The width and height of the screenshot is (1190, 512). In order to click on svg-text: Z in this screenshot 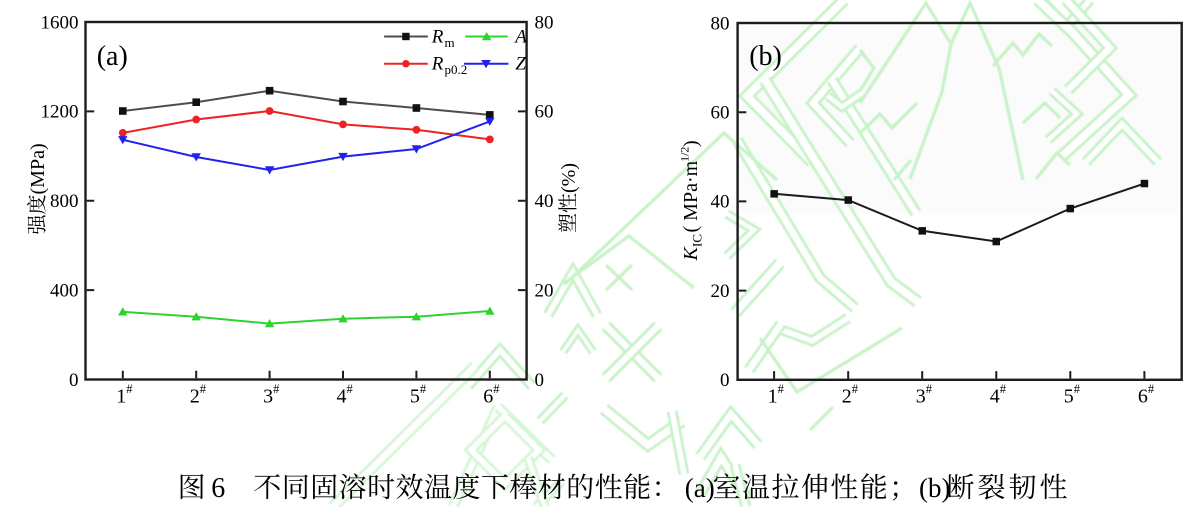, I will do `click(520, 64)`.